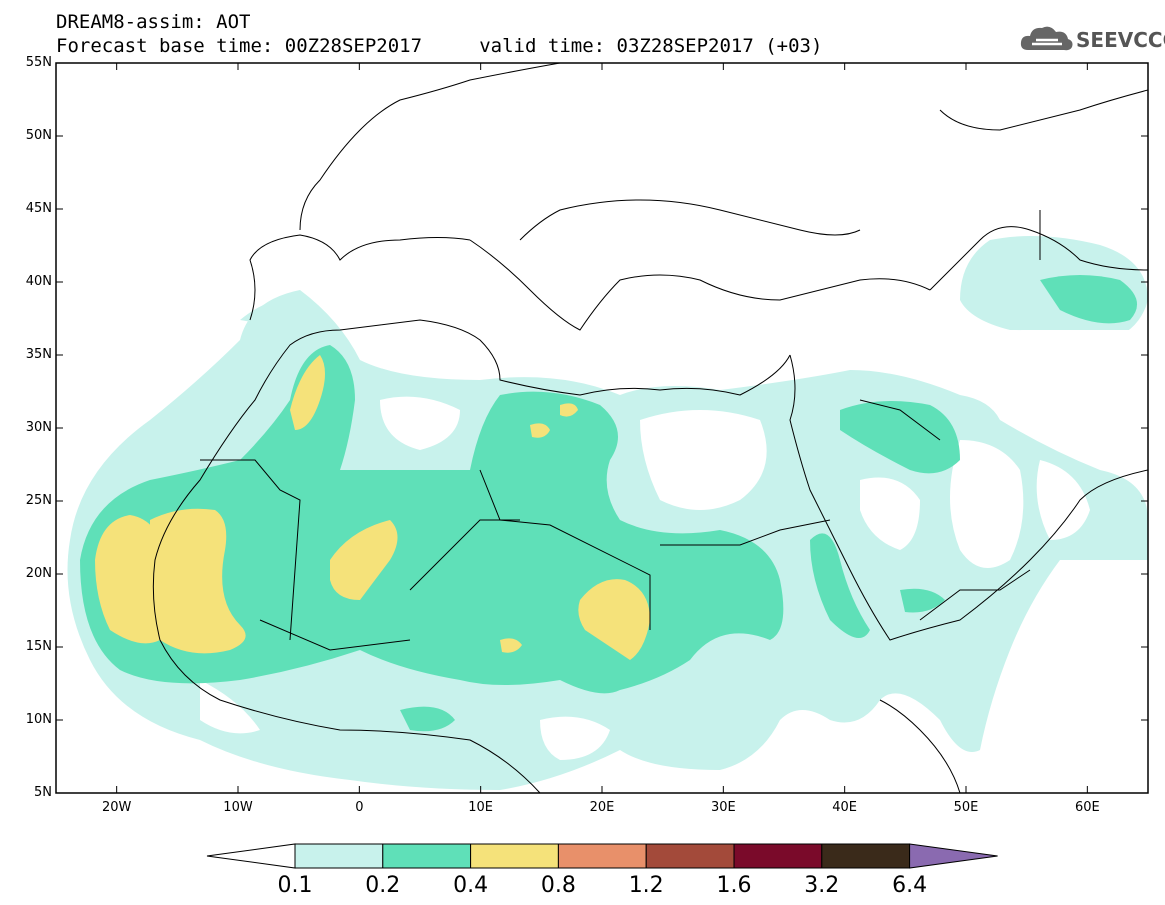 This screenshot has height=905, width=1165. Describe the element at coordinates (1087, 807) in the screenshot. I see `lon-label: 60E` at that location.